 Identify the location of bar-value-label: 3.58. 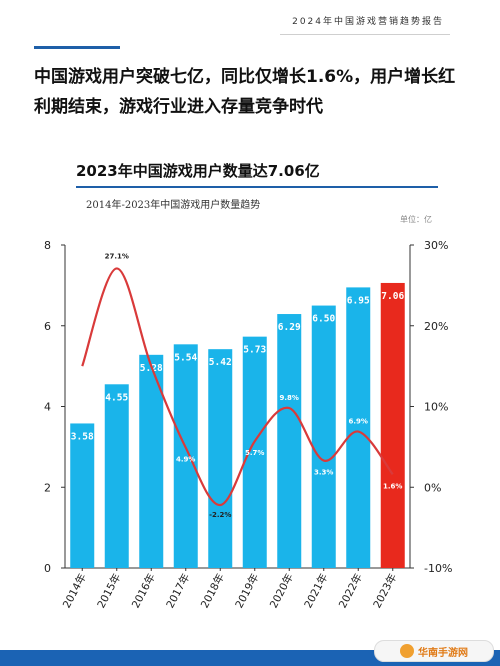
(82, 436).